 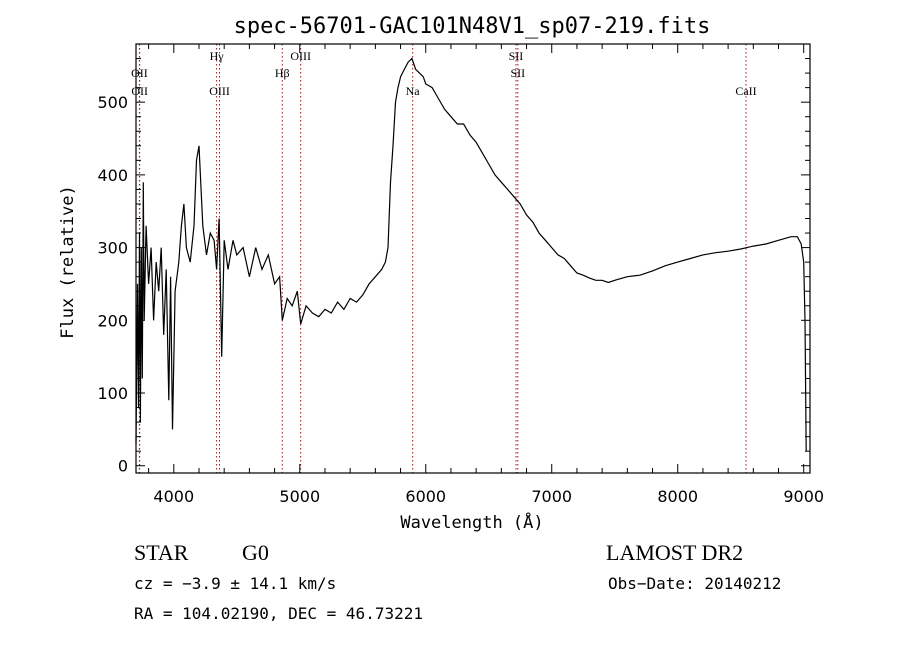 What do you see at coordinates (173, 496) in the screenshot?
I see `x-tick-label: 4000` at bounding box center [173, 496].